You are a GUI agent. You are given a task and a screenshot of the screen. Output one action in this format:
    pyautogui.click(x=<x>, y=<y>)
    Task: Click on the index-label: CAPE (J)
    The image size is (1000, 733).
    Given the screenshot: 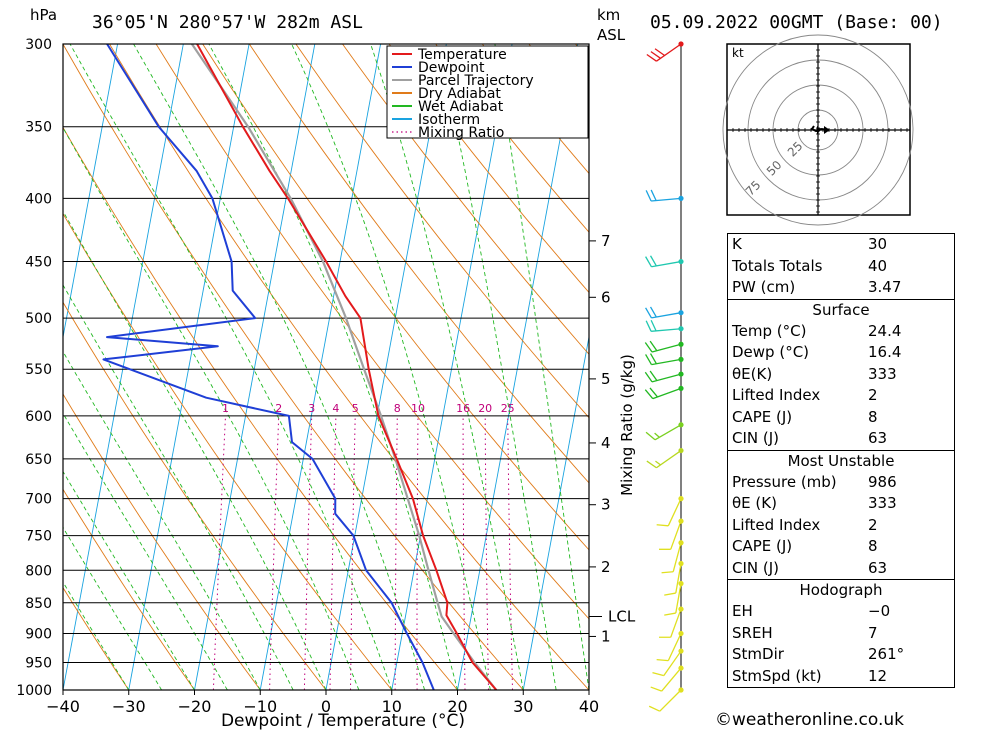 What is the action you would take?
    pyautogui.click(x=762, y=416)
    